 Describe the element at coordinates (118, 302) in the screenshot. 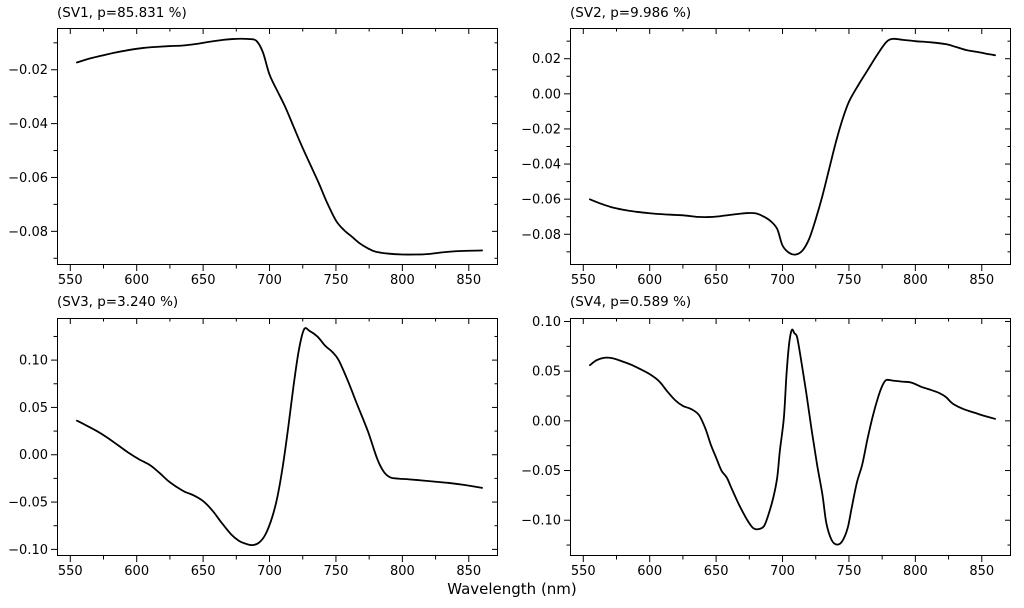

I see `subplot-title-sv3: (SV3, p=3.240 %)` at that location.